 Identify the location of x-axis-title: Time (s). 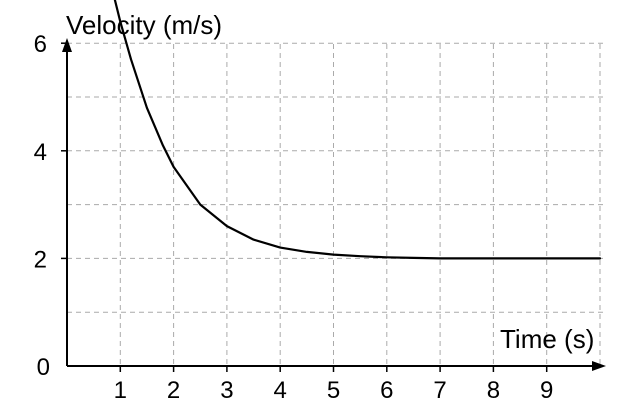
(547, 339).